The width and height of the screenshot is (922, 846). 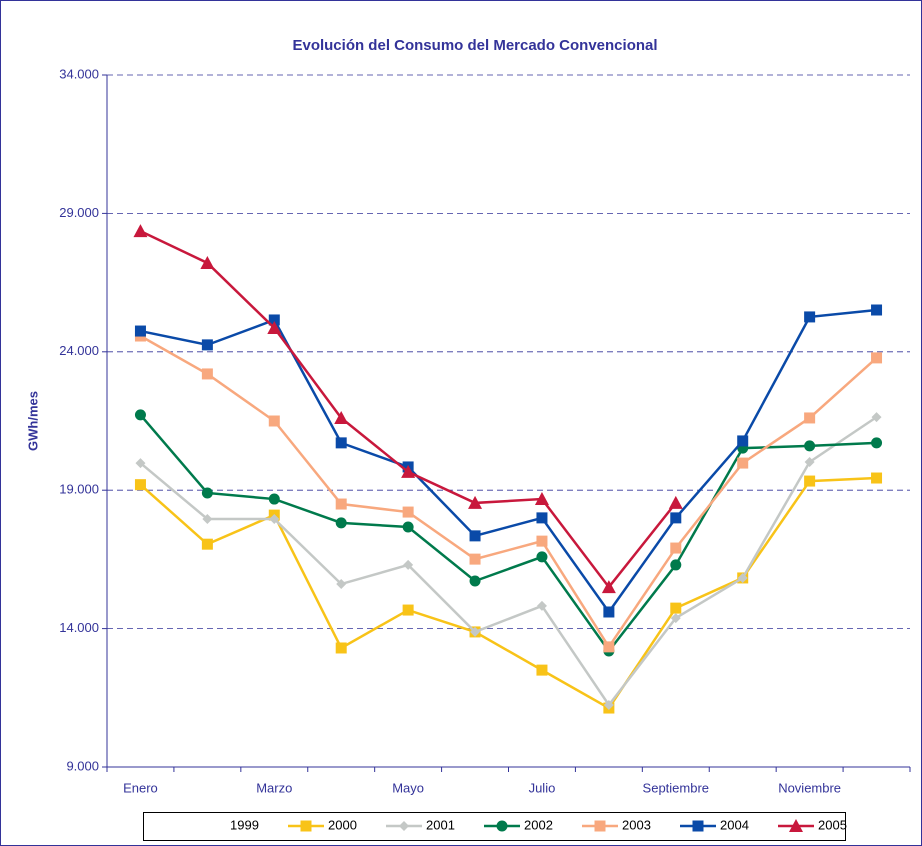 What do you see at coordinates (342, 824) in the screenshot?
I see `legend-label: 2000` at bounding box center [342, 824].